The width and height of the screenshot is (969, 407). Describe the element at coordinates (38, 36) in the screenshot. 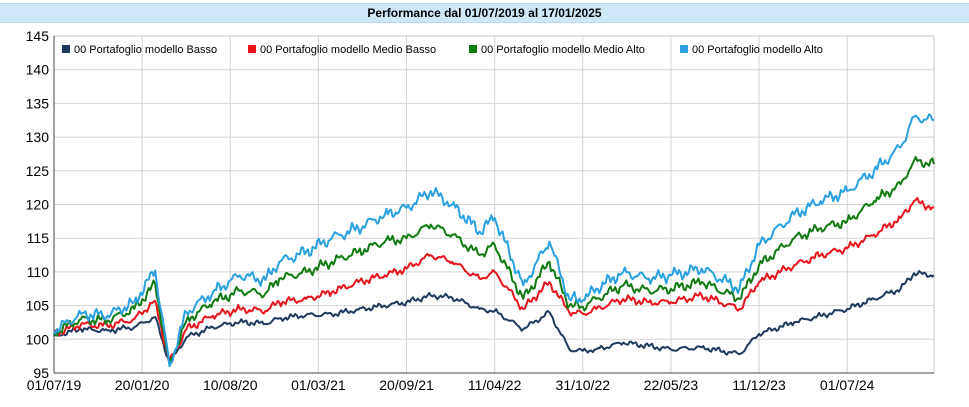

I see `y-tick-label: 145` at that location.